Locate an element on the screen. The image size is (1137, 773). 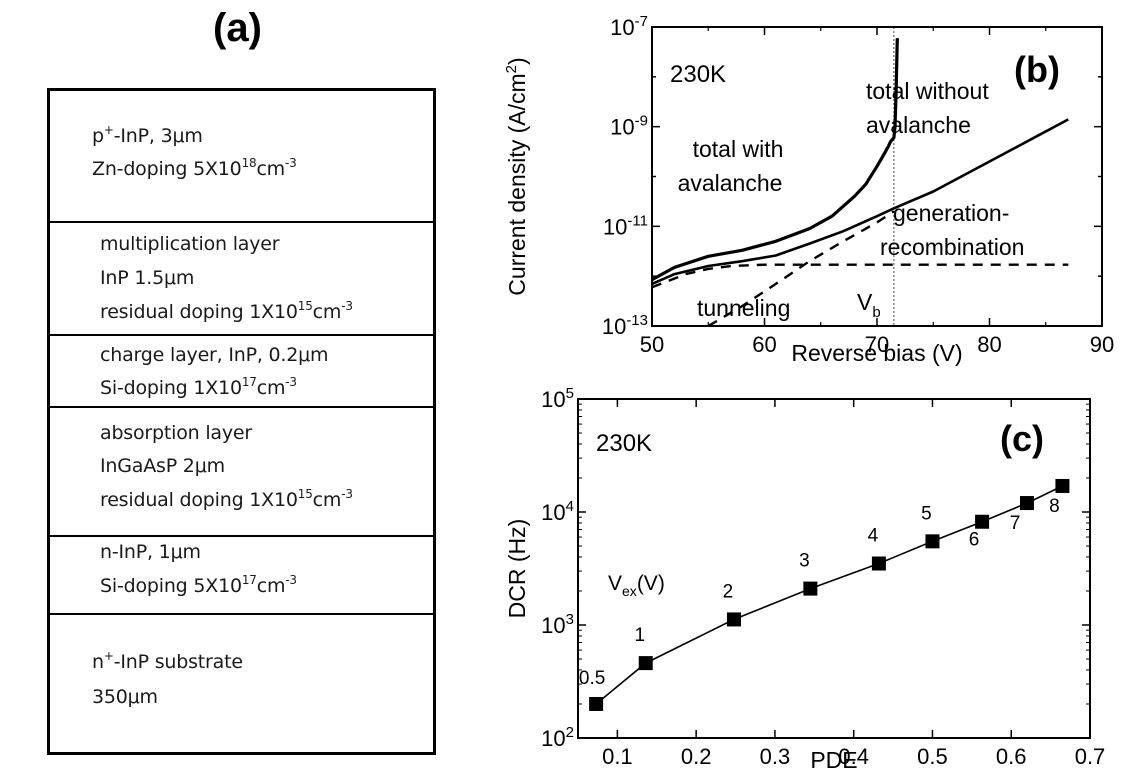
layer-1: p+-InP, 3μm Zn-doping 5X1018cm-3 is located at coordinates (241, 156).